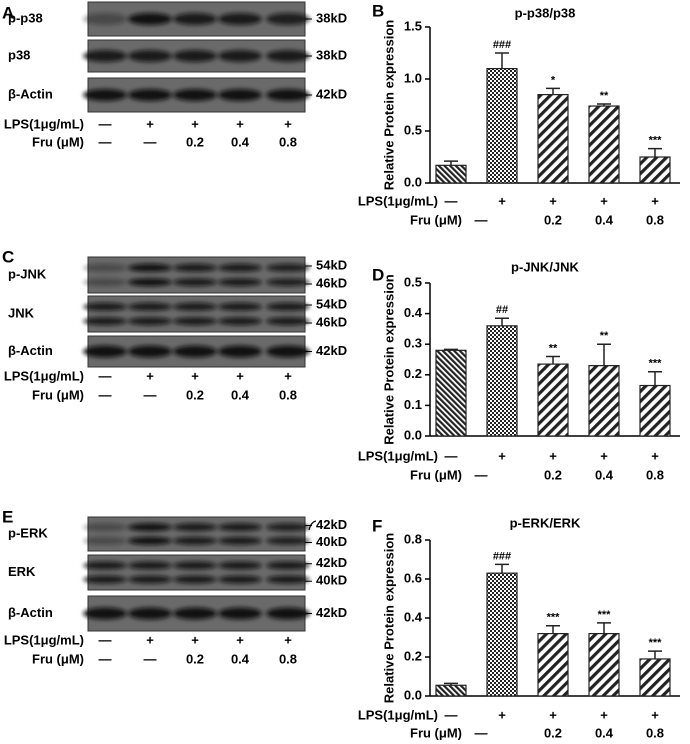 Image resolution: width=690 pixels, height=744 pixels. I want to click on treatment-value: 0.4, so click(604, 732).